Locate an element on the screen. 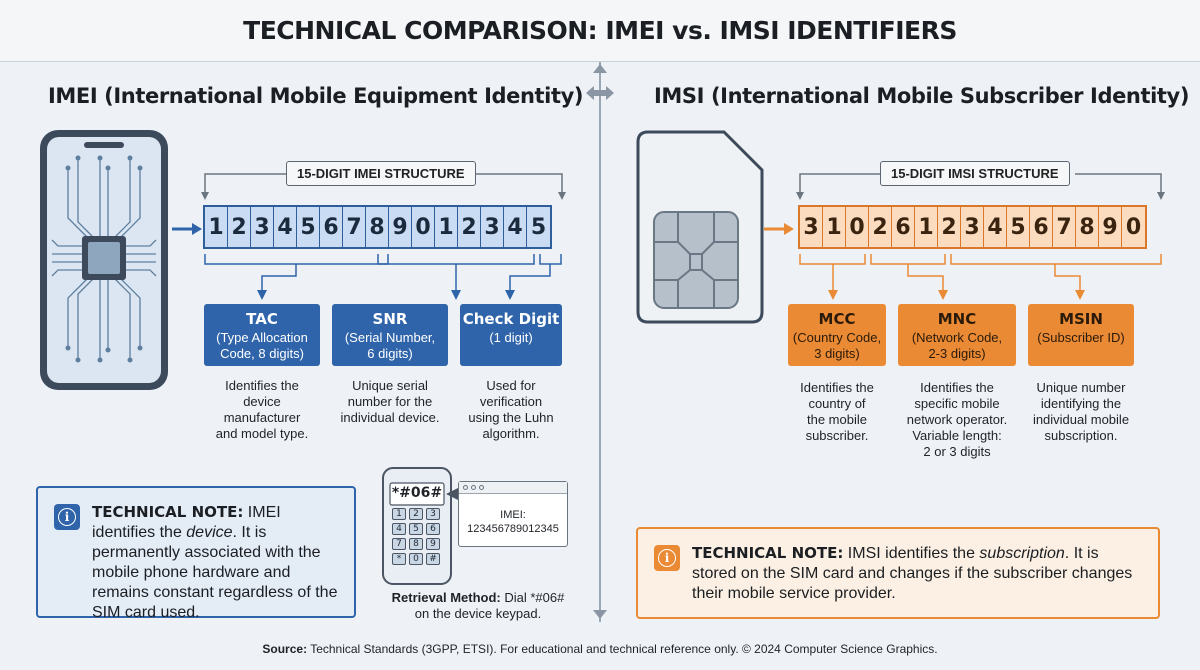  imsi-digit-7: 2 is located at coordinates (949, 227).